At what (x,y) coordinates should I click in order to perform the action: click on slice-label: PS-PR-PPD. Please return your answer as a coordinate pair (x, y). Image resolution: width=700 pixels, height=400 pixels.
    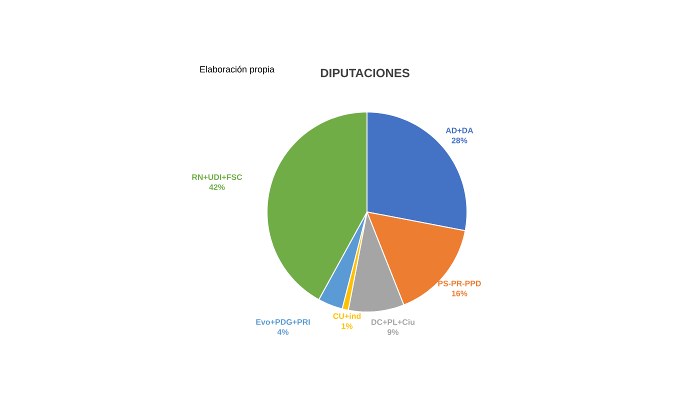
    Looking at the image, I should click on (459, 283).